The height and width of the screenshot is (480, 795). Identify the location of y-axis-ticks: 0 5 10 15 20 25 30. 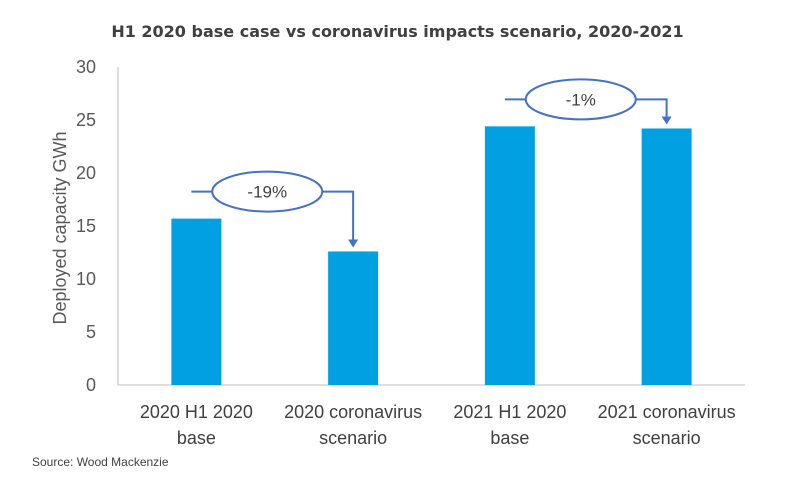
(86, 226).